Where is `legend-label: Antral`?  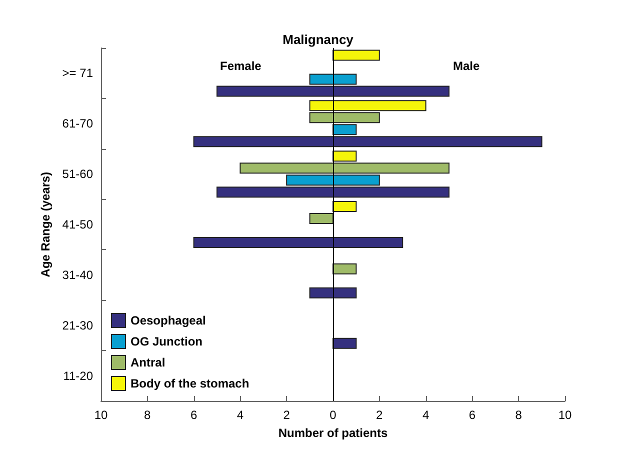 legend-label: Antral is located at coordinates (148, 363).